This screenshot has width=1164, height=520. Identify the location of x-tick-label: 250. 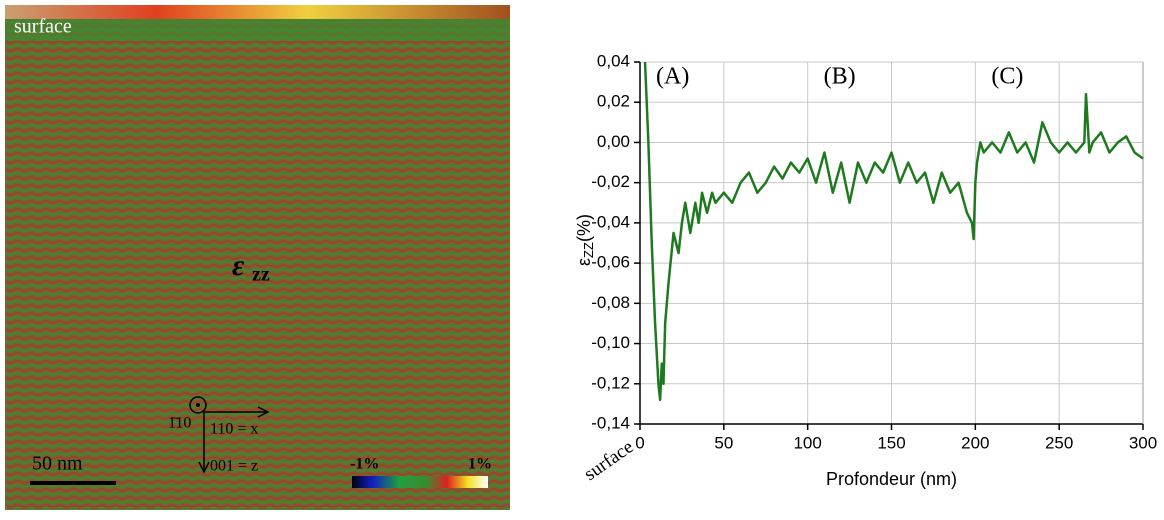
(1059, 442).